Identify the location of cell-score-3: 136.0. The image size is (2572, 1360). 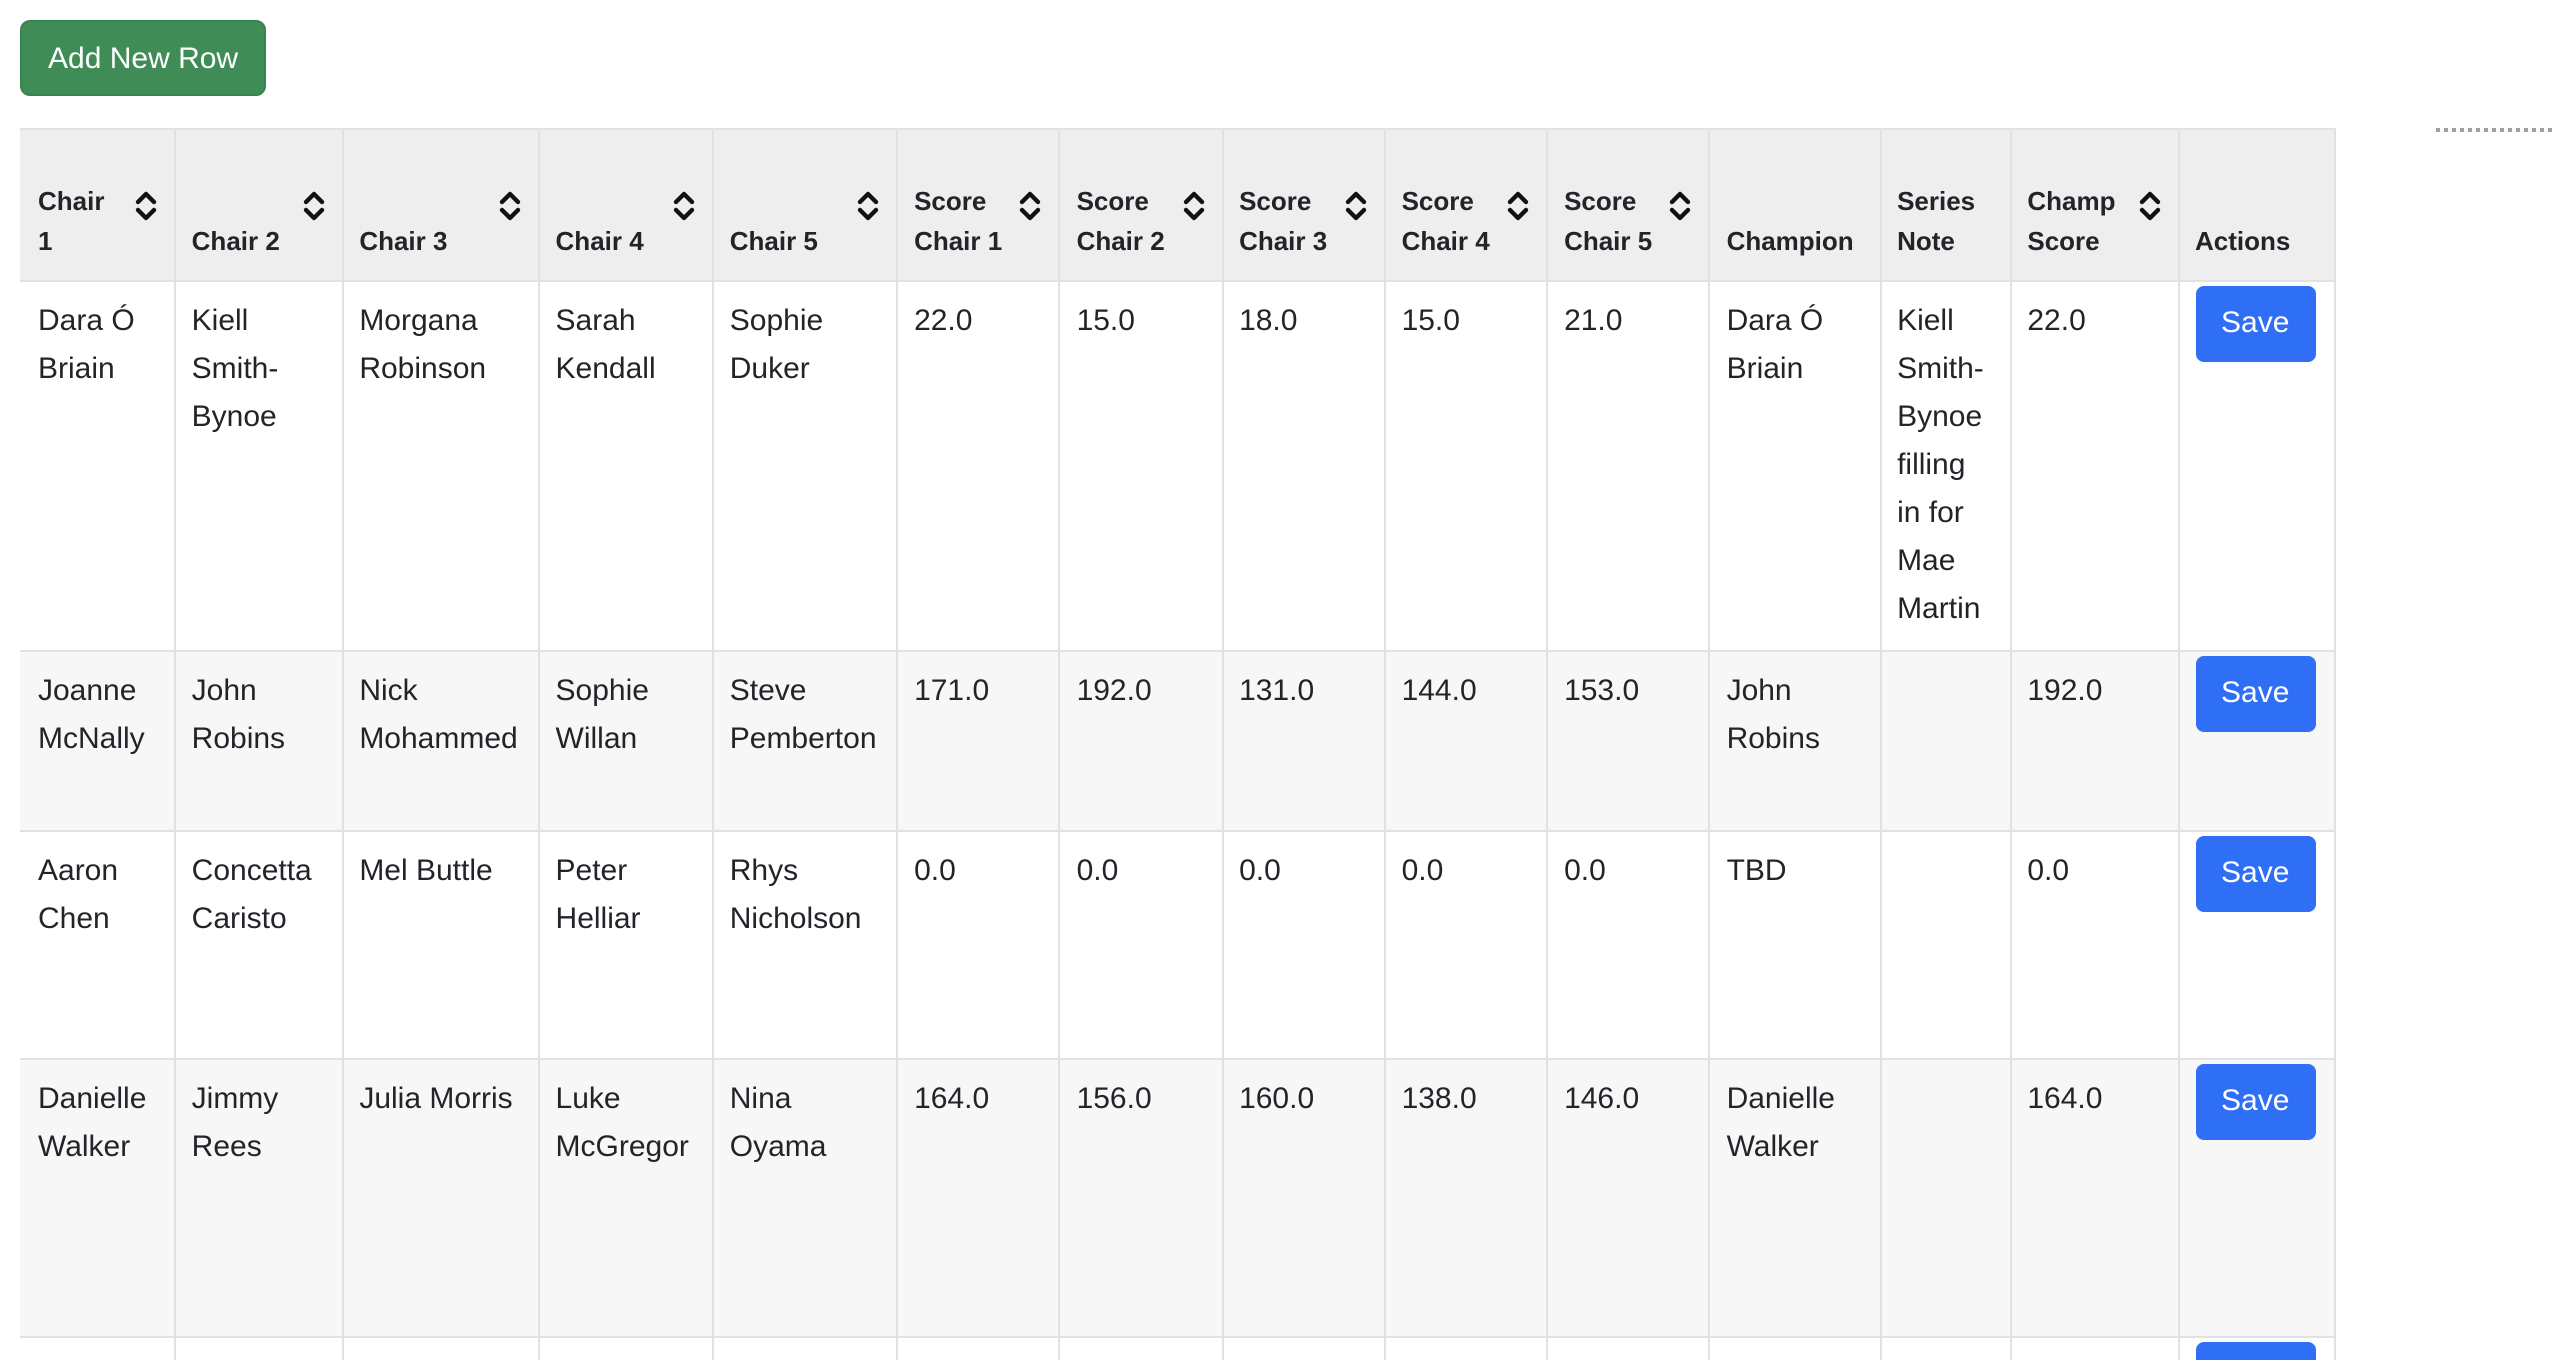
(1303, 1348).